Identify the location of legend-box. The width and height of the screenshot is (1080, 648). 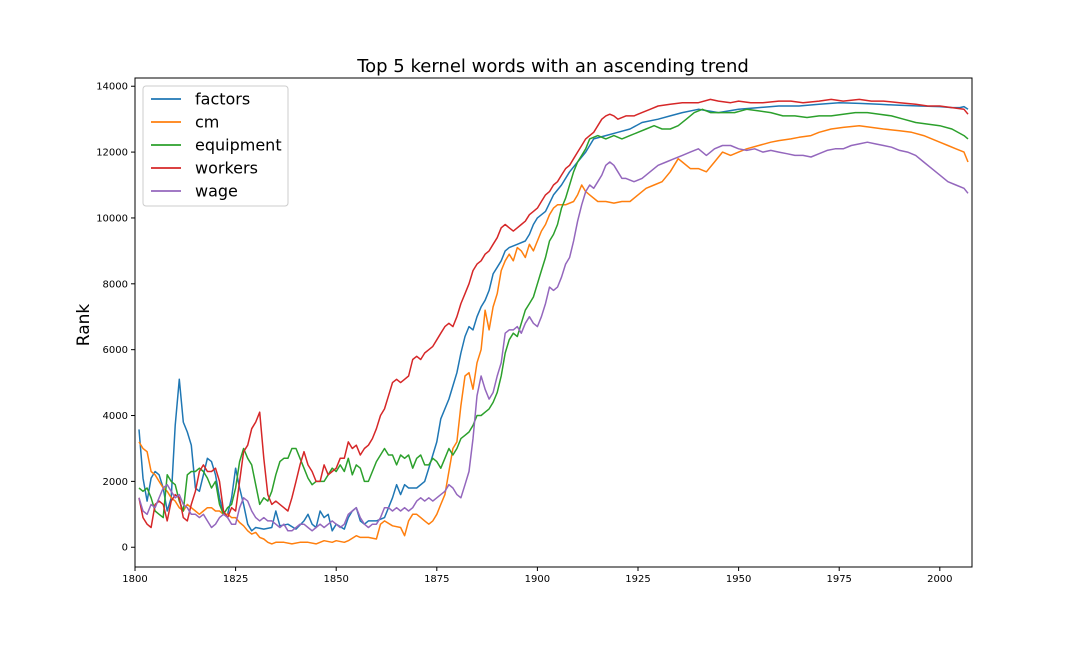
(215, 146).